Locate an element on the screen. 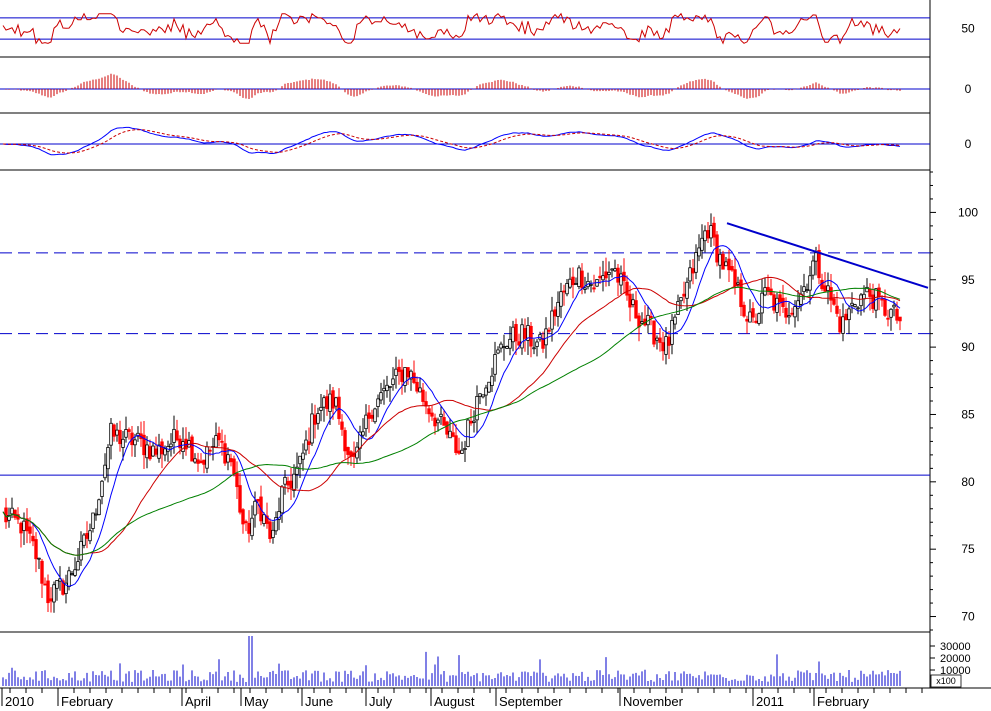  volume-tick-label: 30000 is located at coordinates (955, 647).